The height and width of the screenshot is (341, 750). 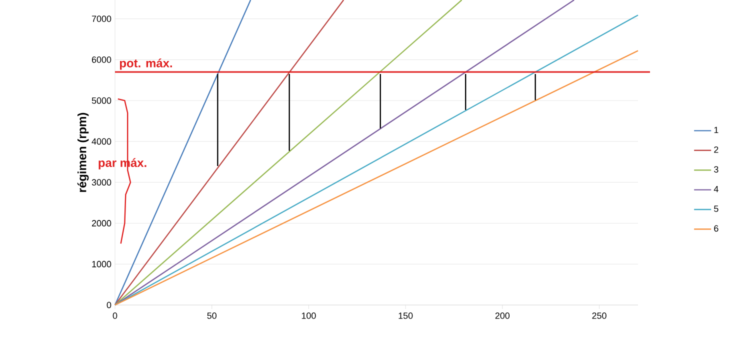 What do you see at coordinates (405, 315) in the screenshot?
I see `x-tick-label: 150` at bounding box center [405, 315].